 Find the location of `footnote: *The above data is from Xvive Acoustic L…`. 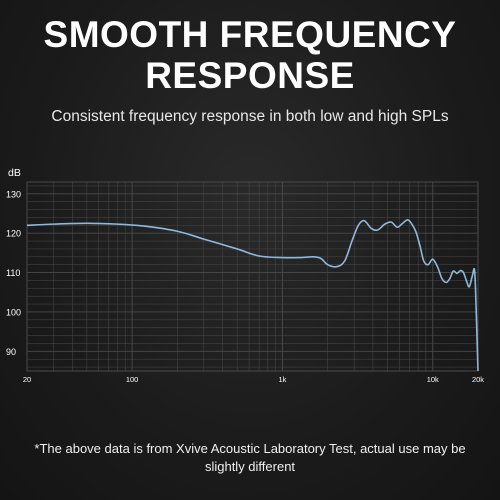

footnote: *The above data is from Xvive Acoustic L… is located at coordinates (250, 457).